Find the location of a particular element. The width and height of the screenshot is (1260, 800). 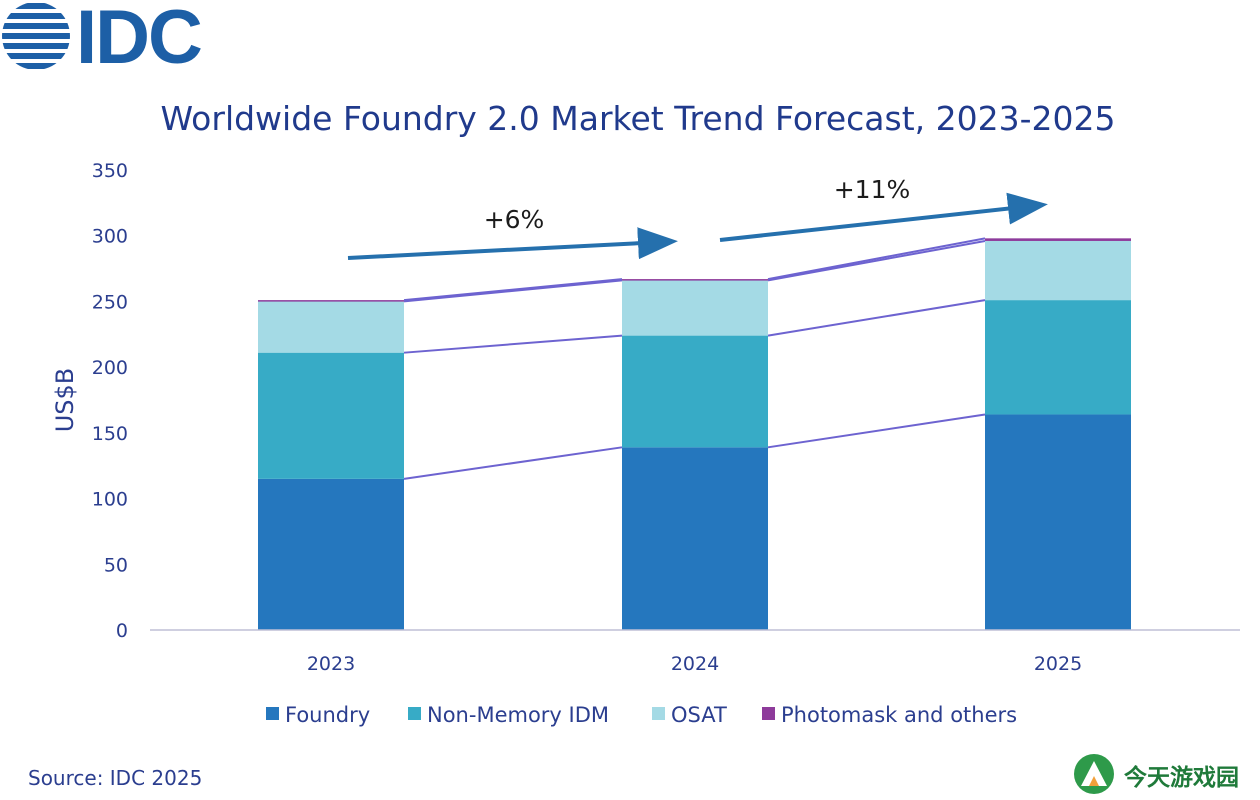

y-tick-label: 100 is located at coordinates (110, 500).